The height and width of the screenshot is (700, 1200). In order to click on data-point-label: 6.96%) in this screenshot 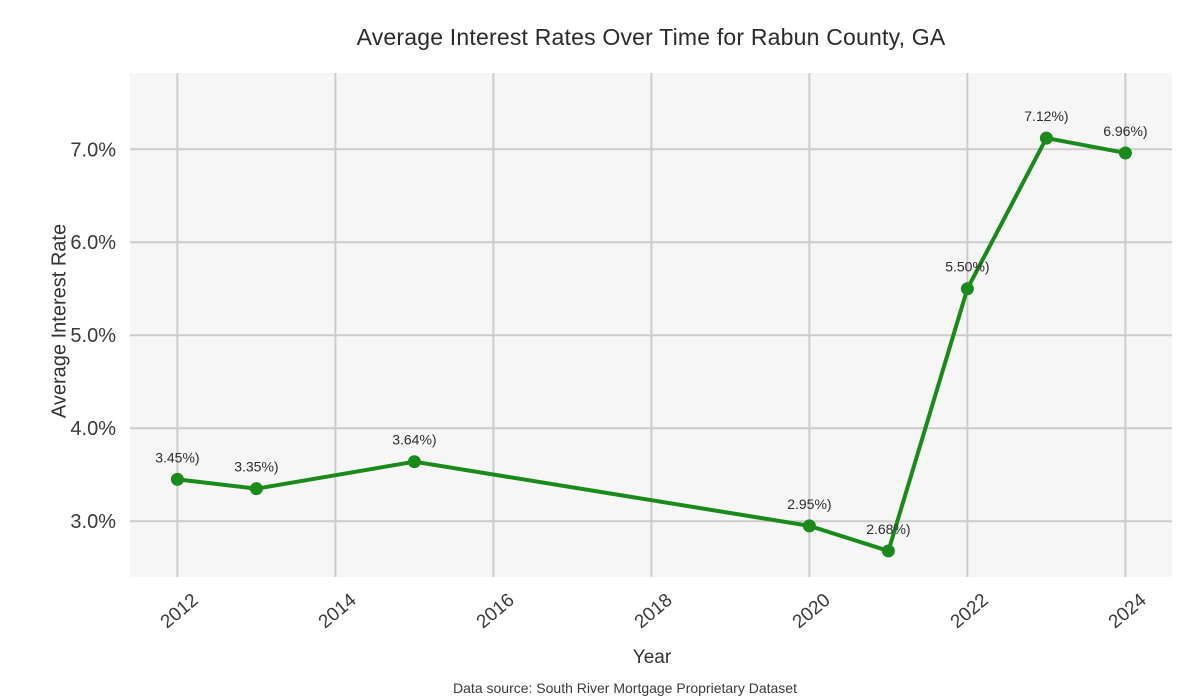, I will do `click(1125, 131)`.